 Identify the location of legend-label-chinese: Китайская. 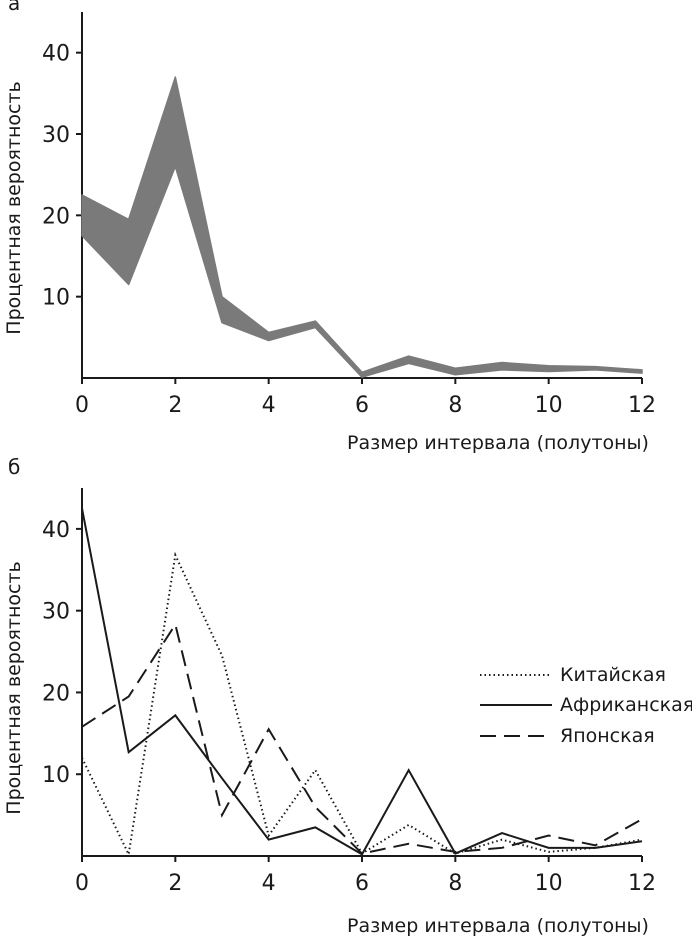
(613, 675).